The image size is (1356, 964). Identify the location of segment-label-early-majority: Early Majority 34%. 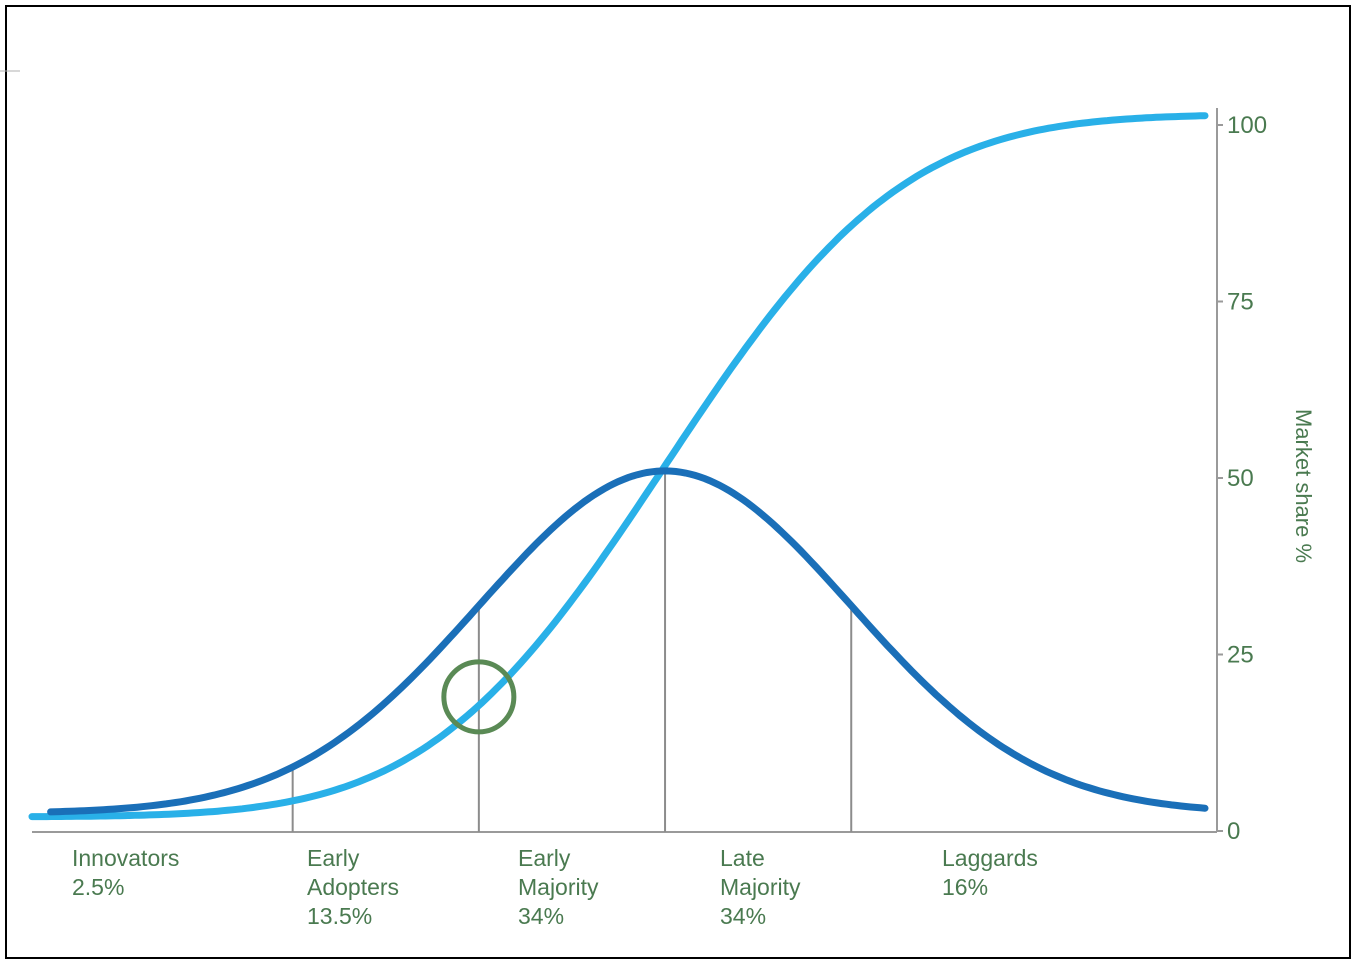
(558, 887).